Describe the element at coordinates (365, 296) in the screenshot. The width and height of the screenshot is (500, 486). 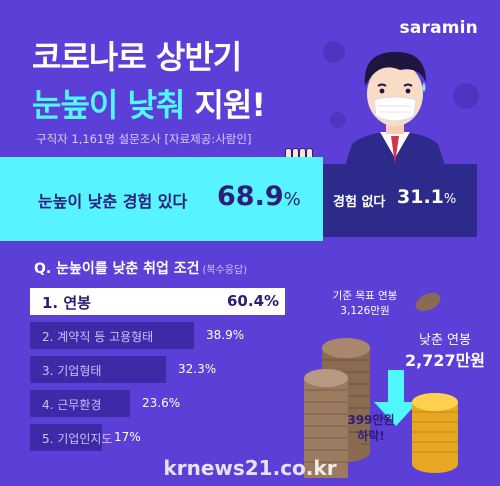
I see `prev-salary-label: 기준 목표 연봉` at that location.